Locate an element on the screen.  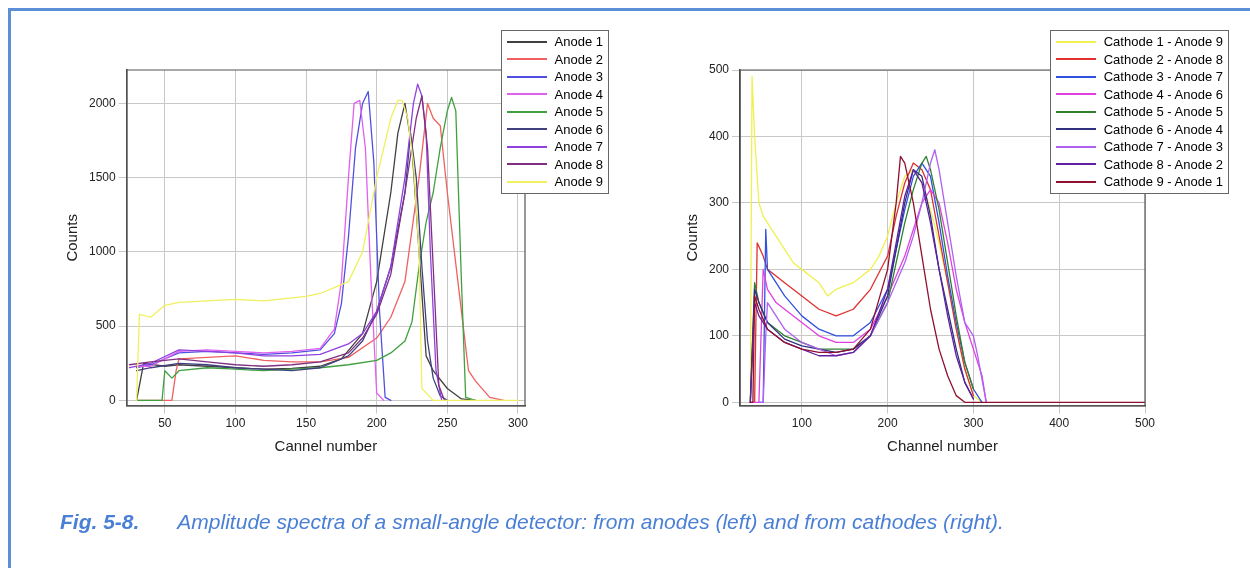
x-axis-title: Cannel number is located at coordinates (326, 446).